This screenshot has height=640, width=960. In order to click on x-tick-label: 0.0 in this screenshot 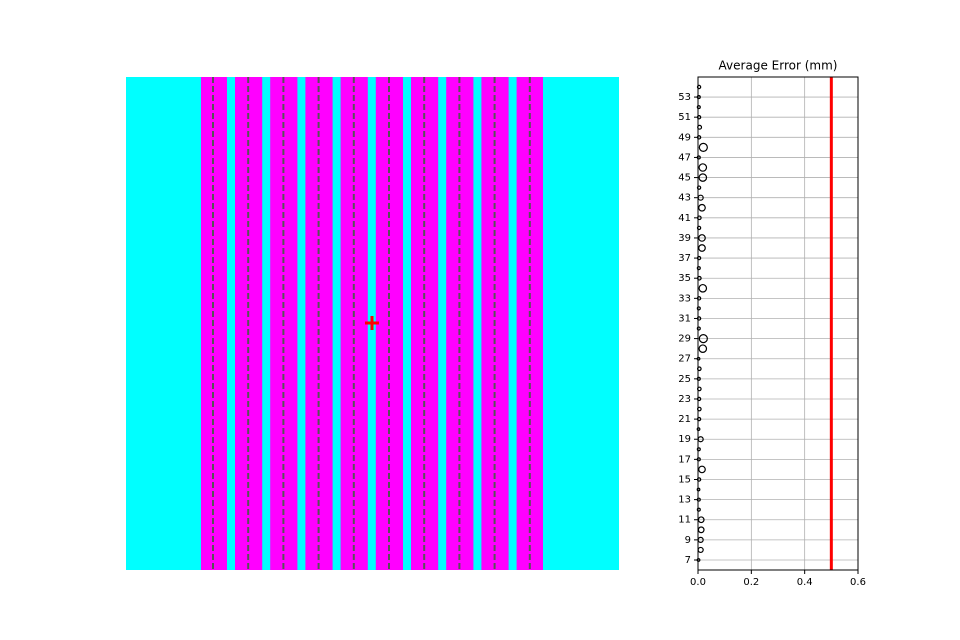, I will do `click(698, 582)`.